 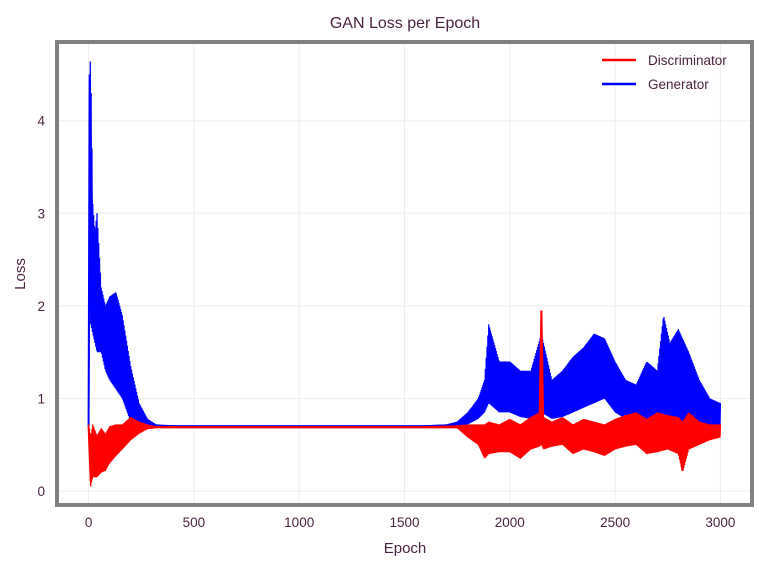 What do you see at coordinates (194, 522) in the screenshot?
I see `x-tick-label: 500` at bounding box center [194, 522].